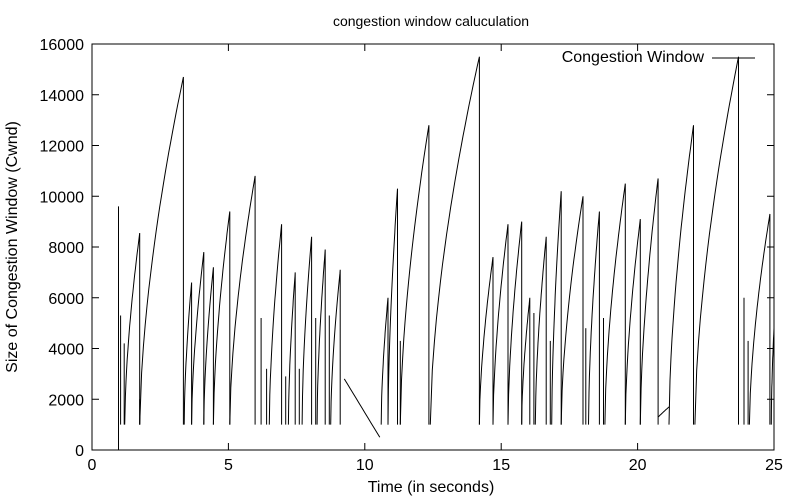 Image resolution: width=800 pixels, height=500 pixels. What do you see at coordinates (66, 248) in the screenshot?
I see `y-tick-label: 8000` at bounding box center [66, 248].